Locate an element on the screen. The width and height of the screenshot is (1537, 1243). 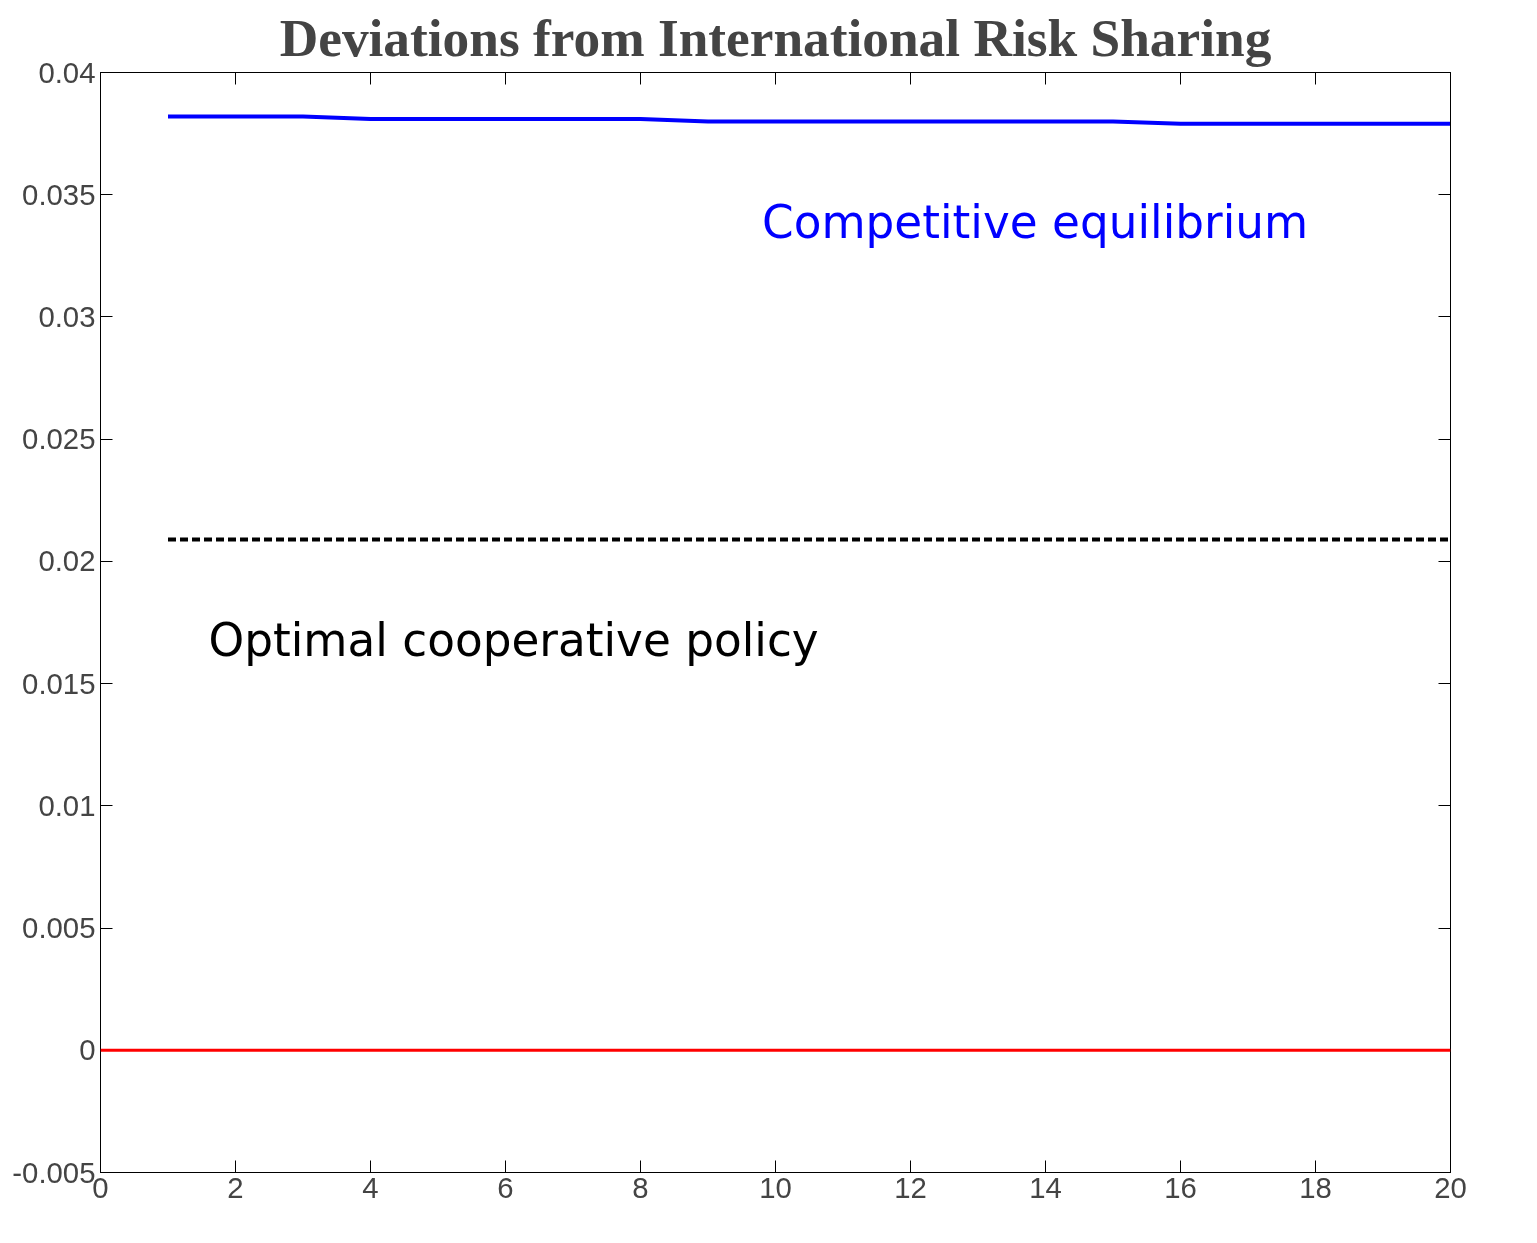
y-tick-label: 0.04 is located at coordinates (67, 72).